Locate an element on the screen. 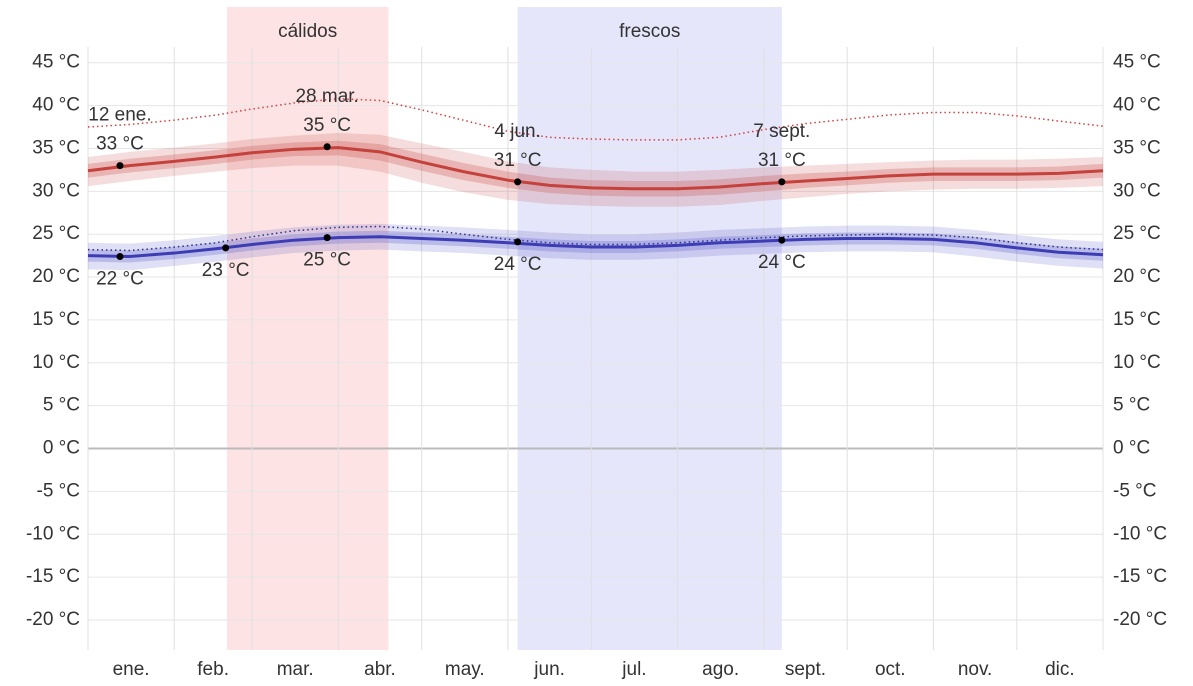 The width and height of the screenshot is (1193, 686). y-tick-label: 30 °C is located at coordinates (56, 190).